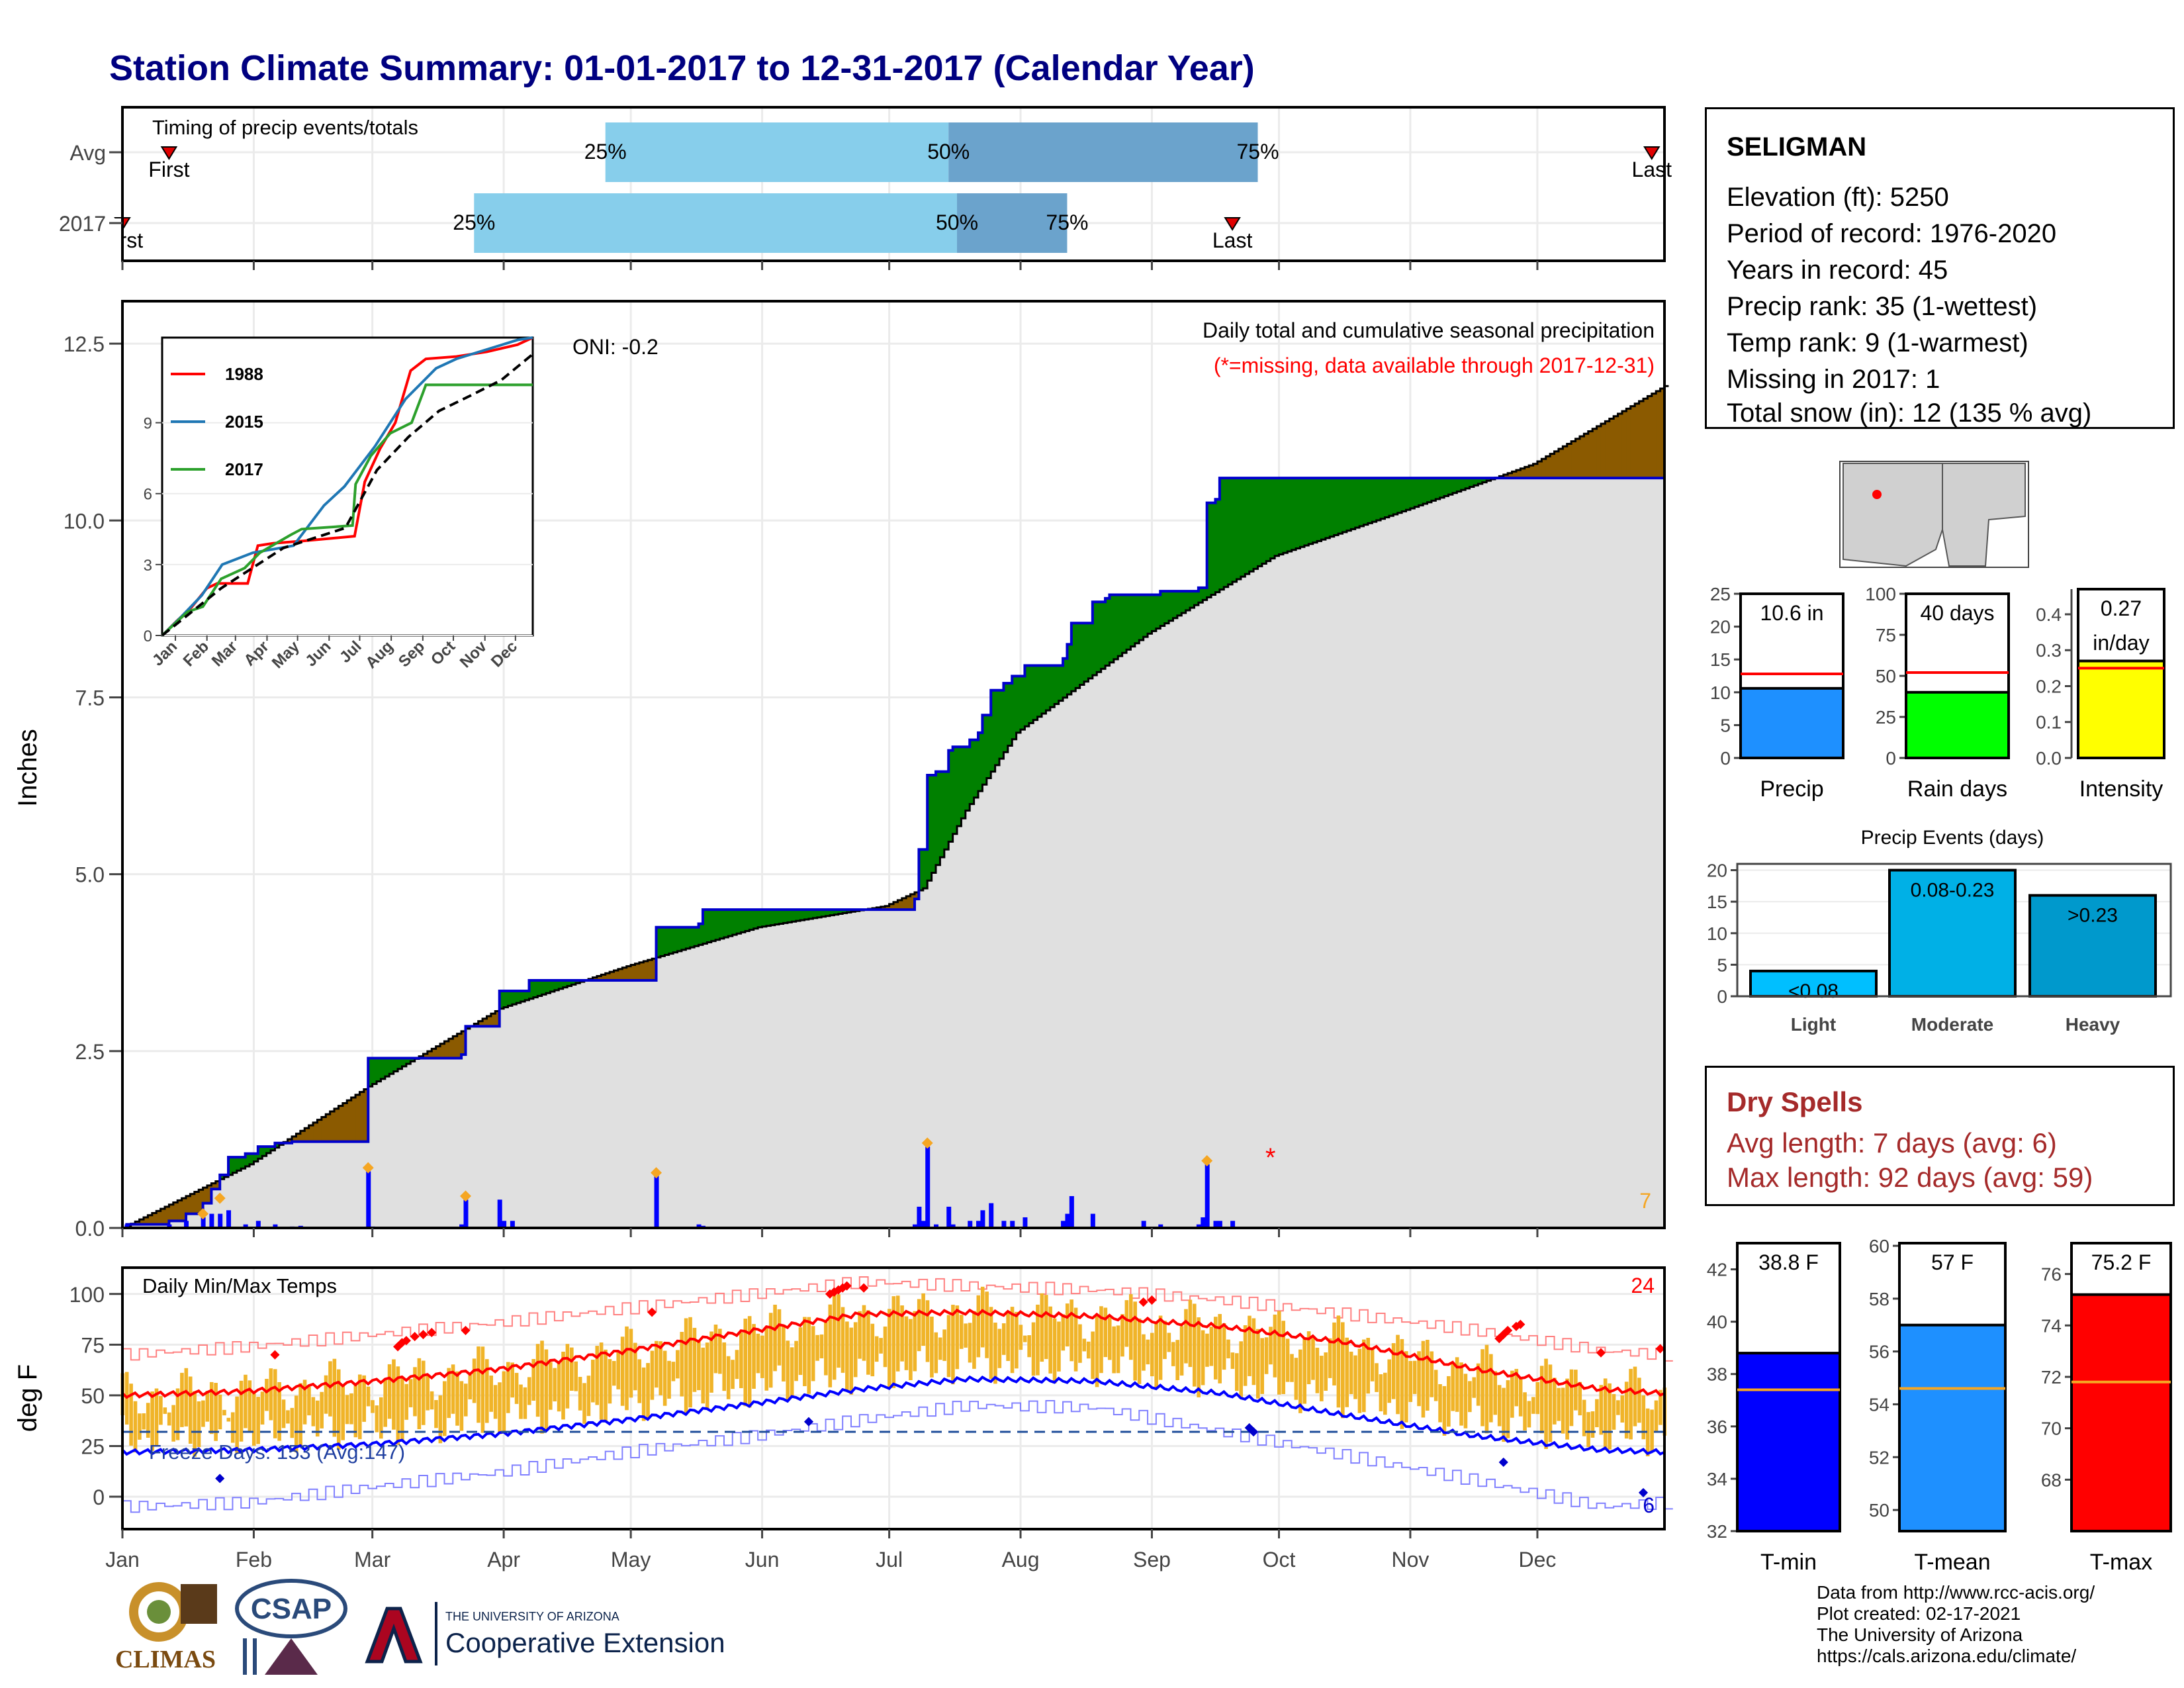 This screenshot has height=1688, width=2184. I want to click on precip-events-title: Precip Events (days), so click(1952, 838).